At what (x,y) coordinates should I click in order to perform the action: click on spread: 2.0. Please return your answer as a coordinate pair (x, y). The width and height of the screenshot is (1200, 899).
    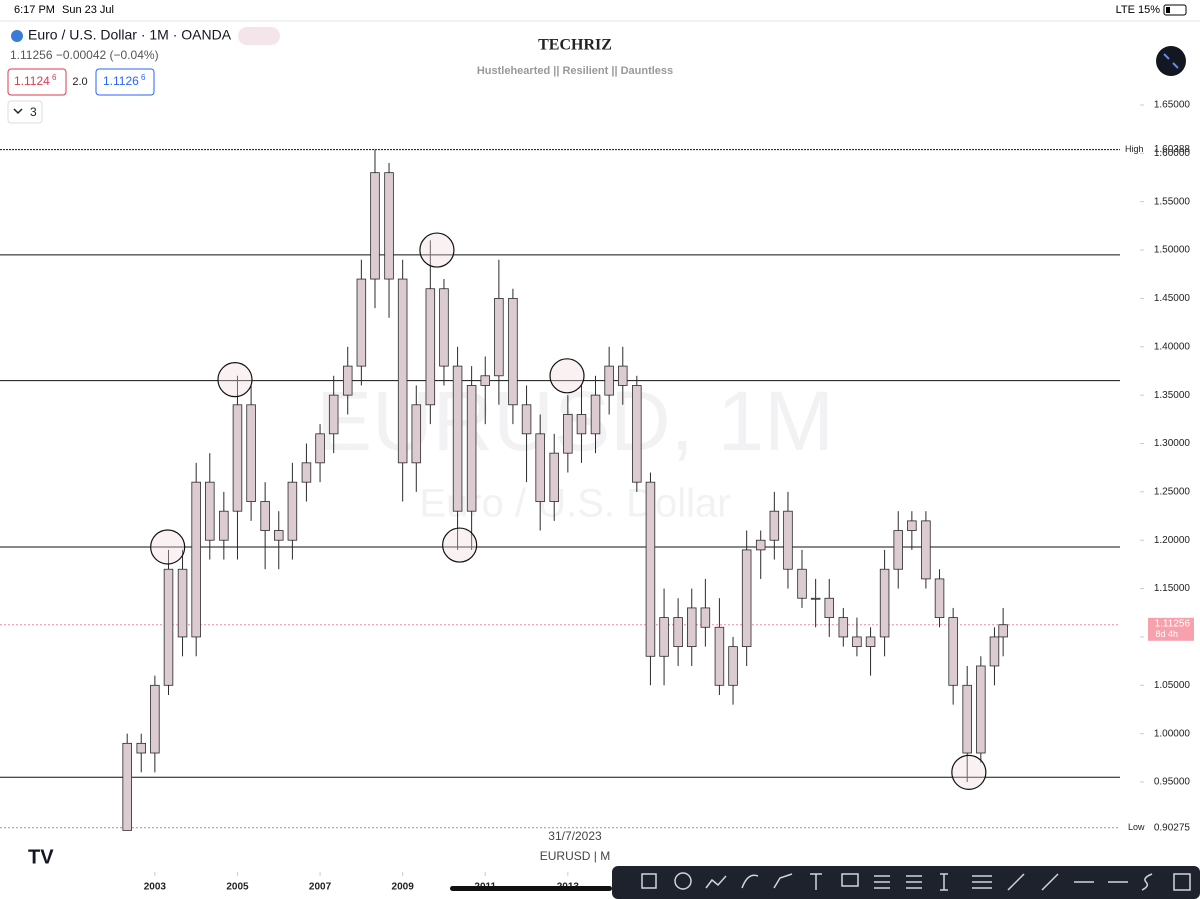
    Looking at the image, I should click on (79, 82).